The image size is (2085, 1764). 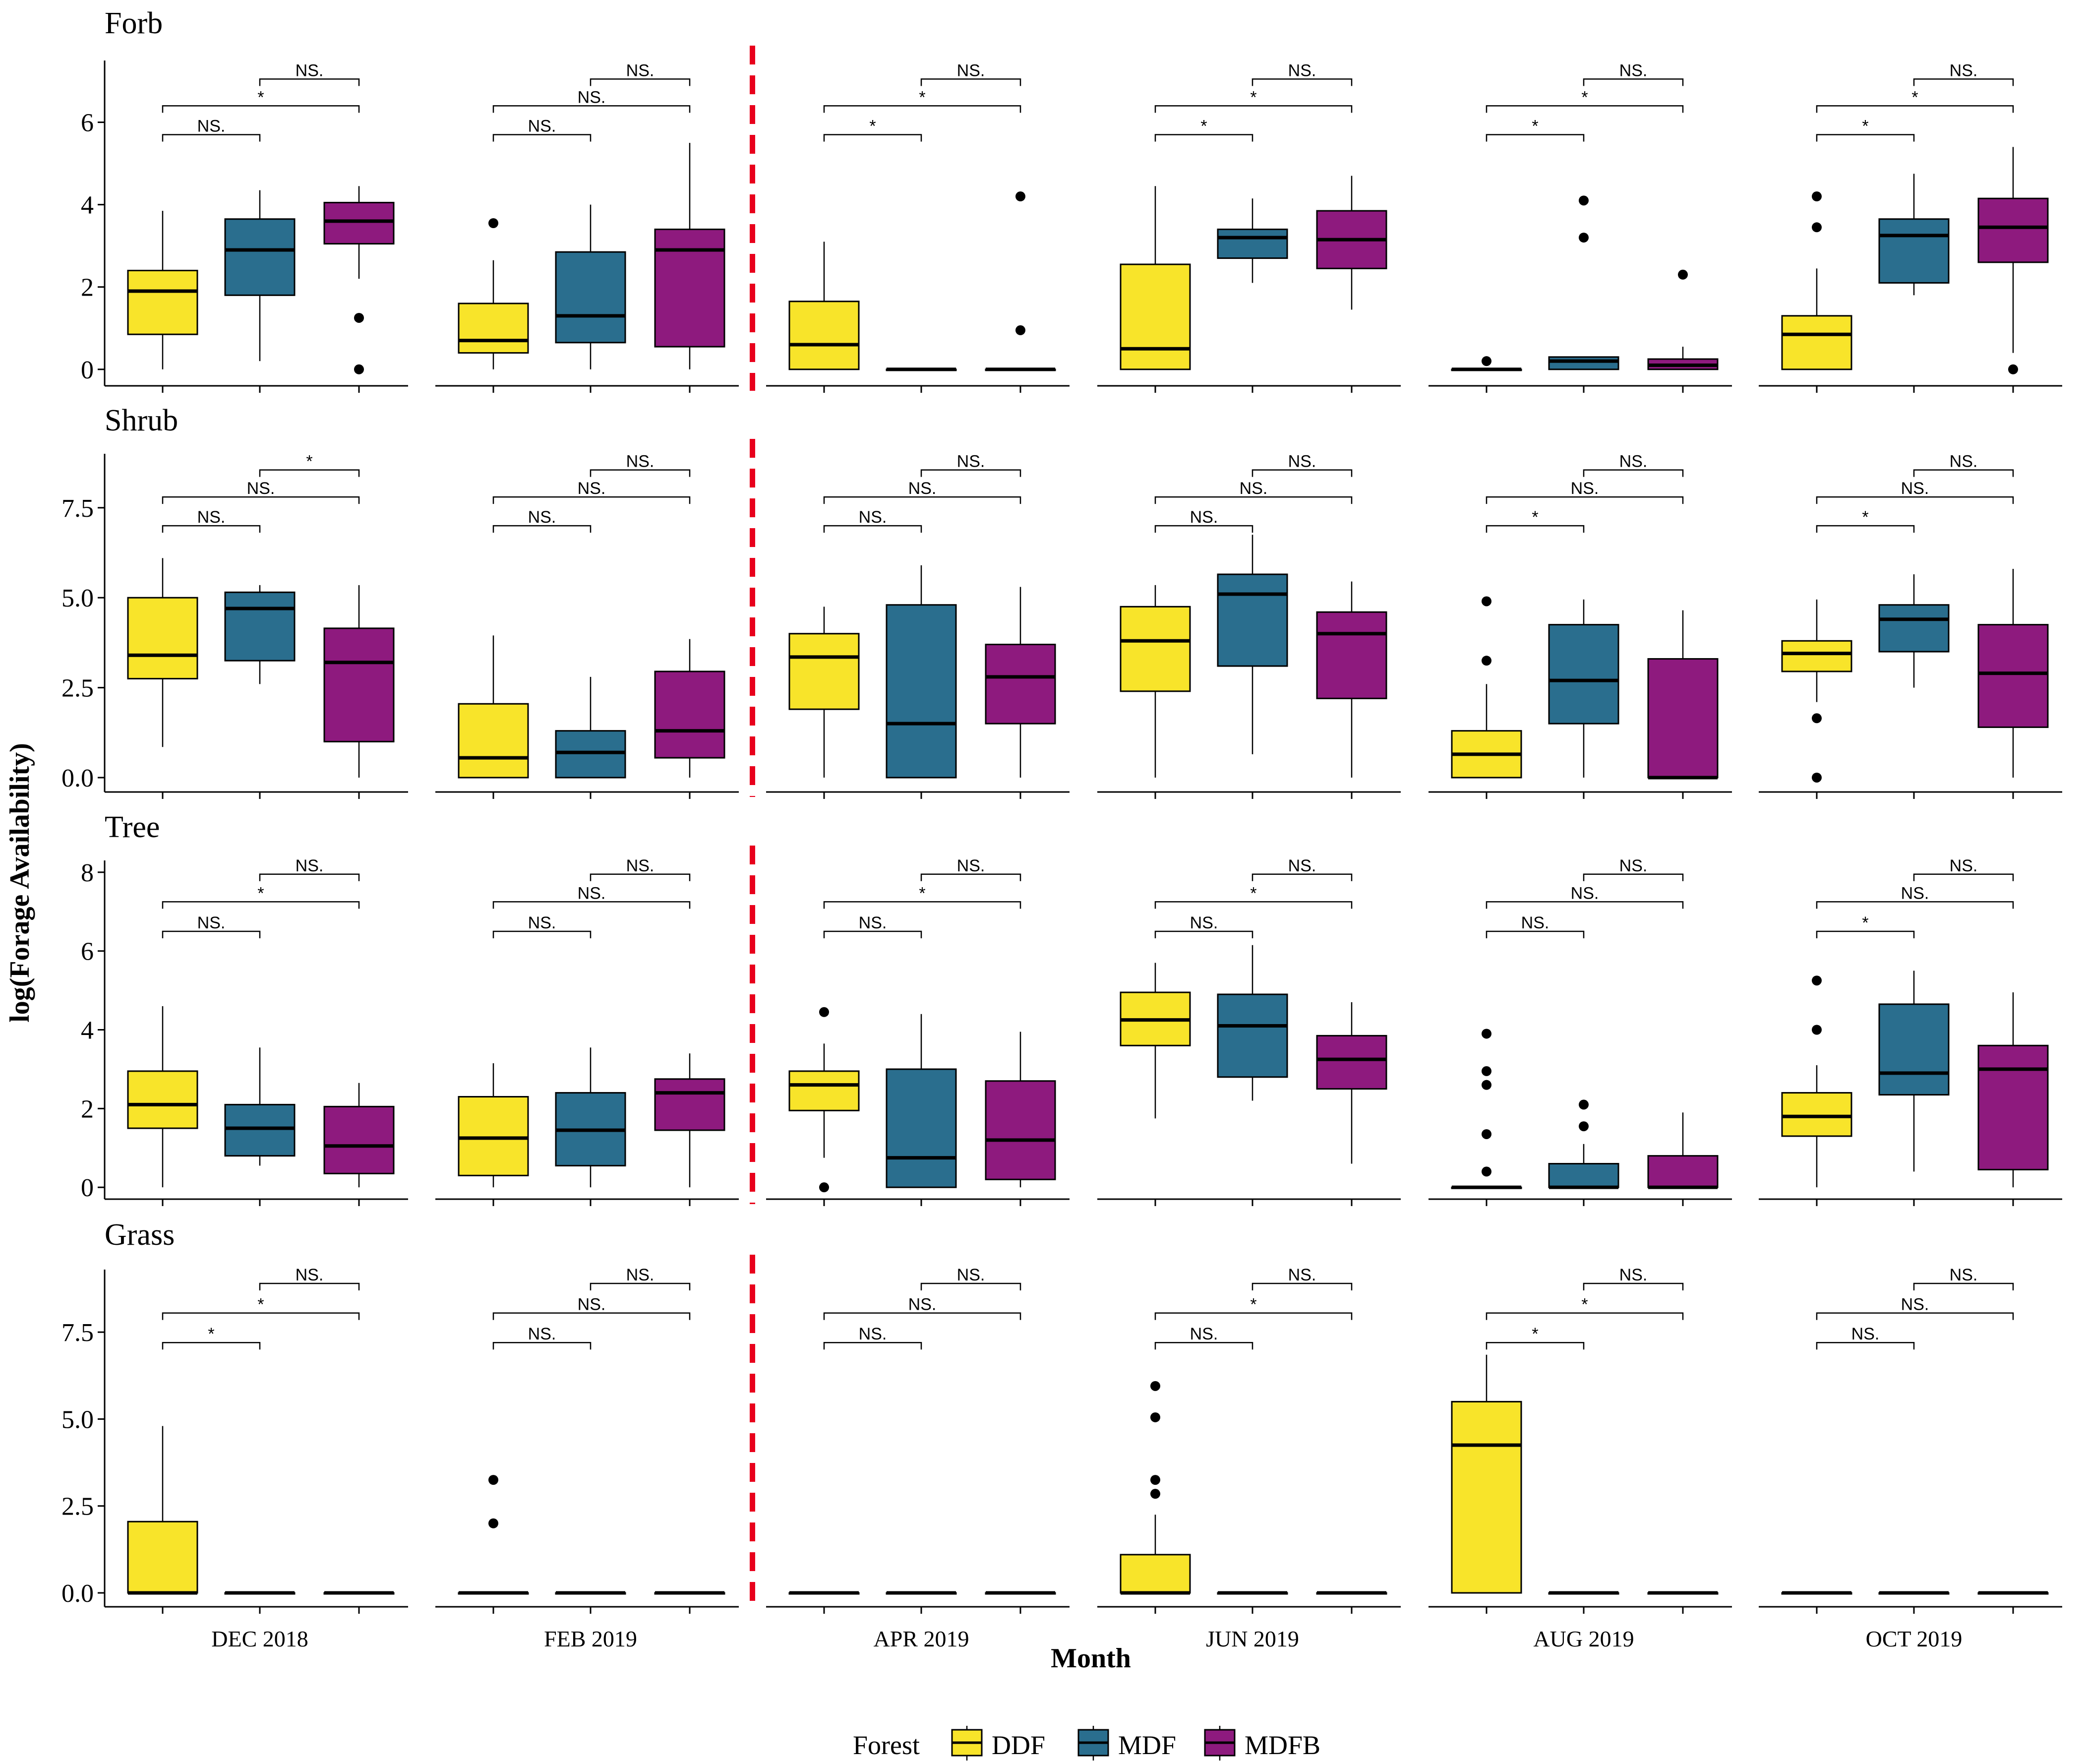 I want to click on panel-shrub-apr-2019: NS. NS. NS., so click(x=918, y=625).